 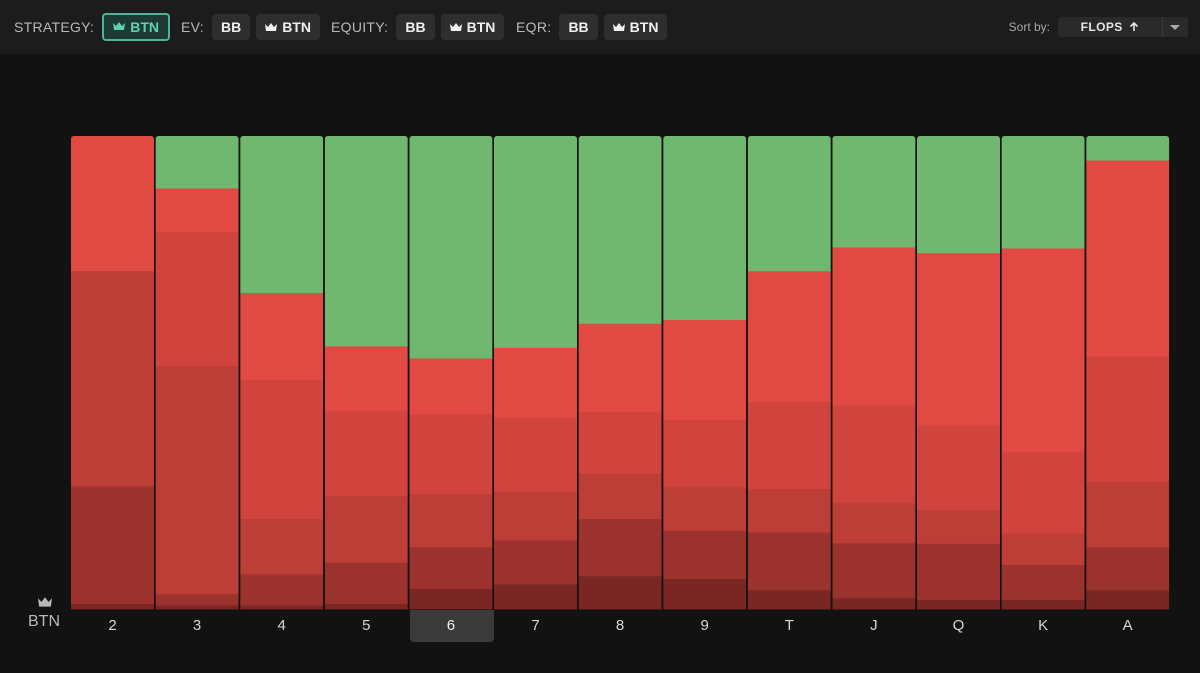 I want to click on equity-bb-label: BB, so click(x=415, y=27).